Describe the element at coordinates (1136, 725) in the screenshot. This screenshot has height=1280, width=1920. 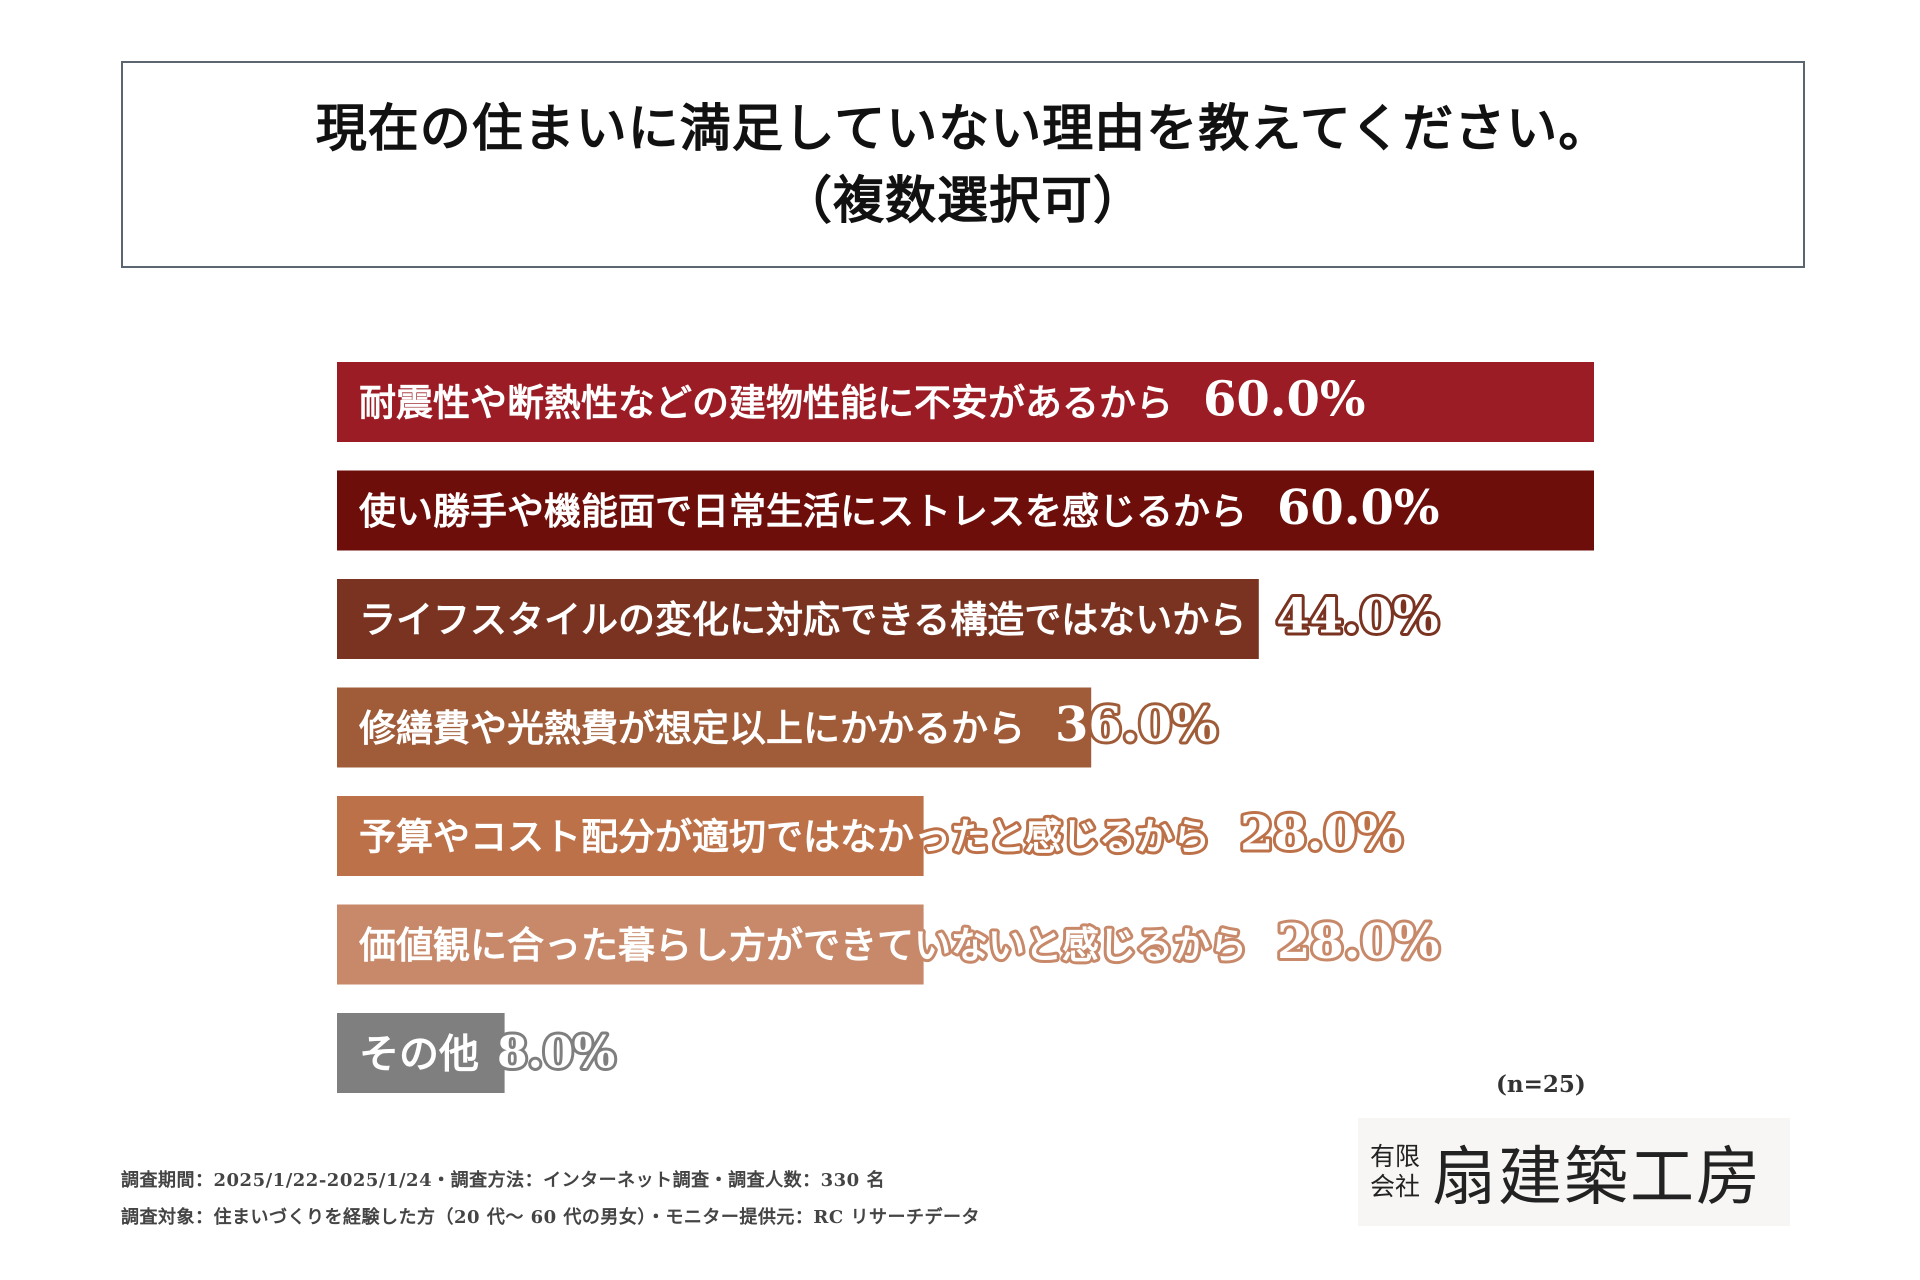
I see `value-label: 36.0%` at that location.